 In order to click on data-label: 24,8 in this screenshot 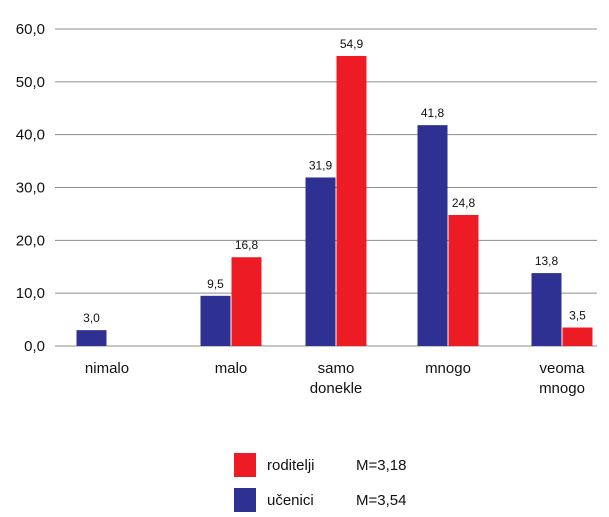, I will do `click(464, 203)`.